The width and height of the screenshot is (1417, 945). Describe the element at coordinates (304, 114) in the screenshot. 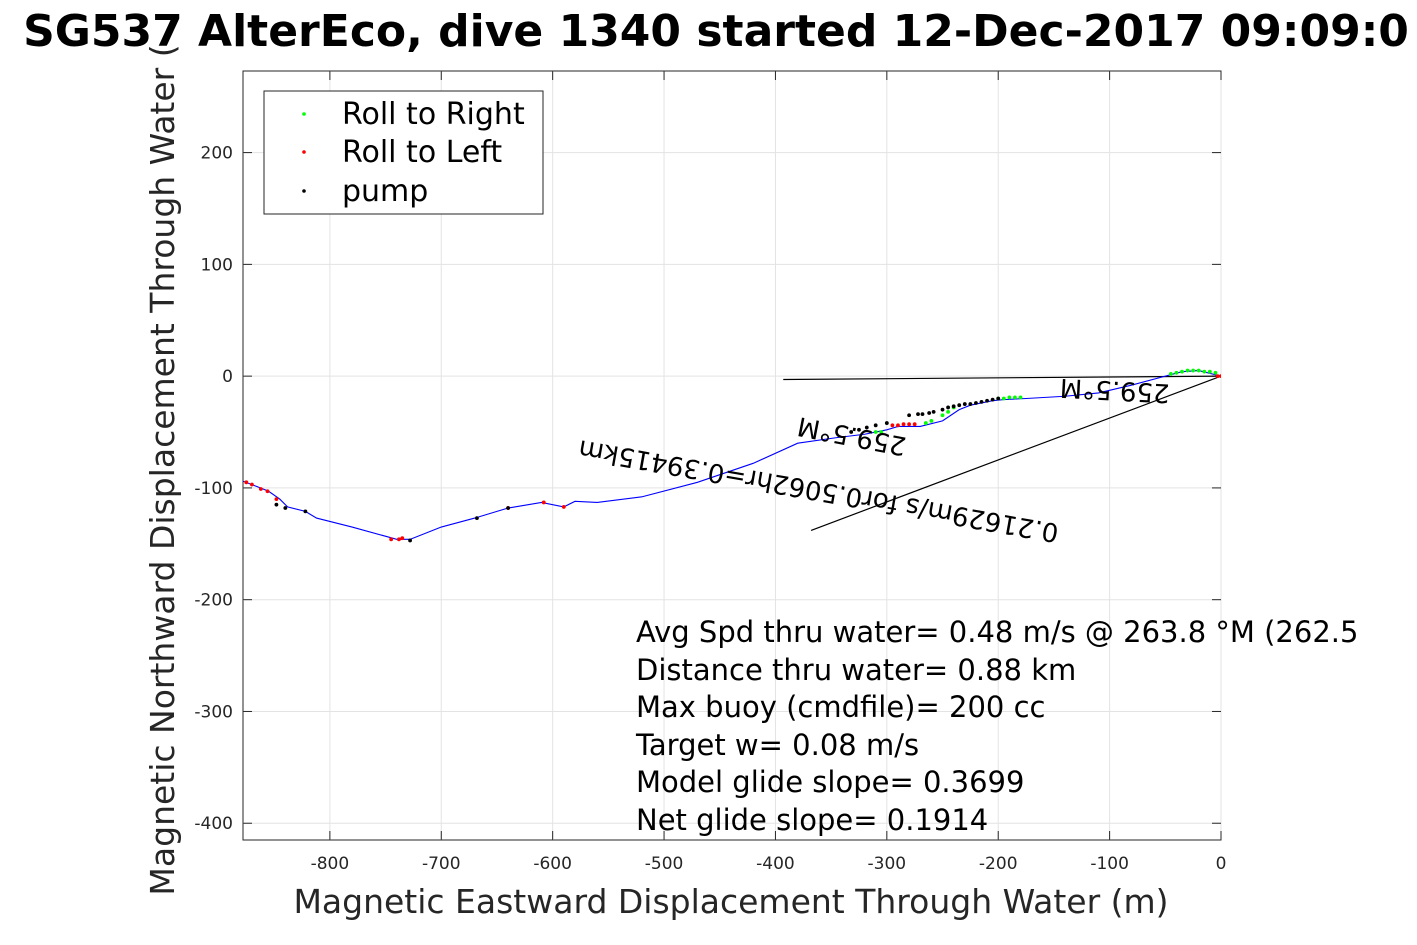

I see `legend-marker-roll-right` at that location.